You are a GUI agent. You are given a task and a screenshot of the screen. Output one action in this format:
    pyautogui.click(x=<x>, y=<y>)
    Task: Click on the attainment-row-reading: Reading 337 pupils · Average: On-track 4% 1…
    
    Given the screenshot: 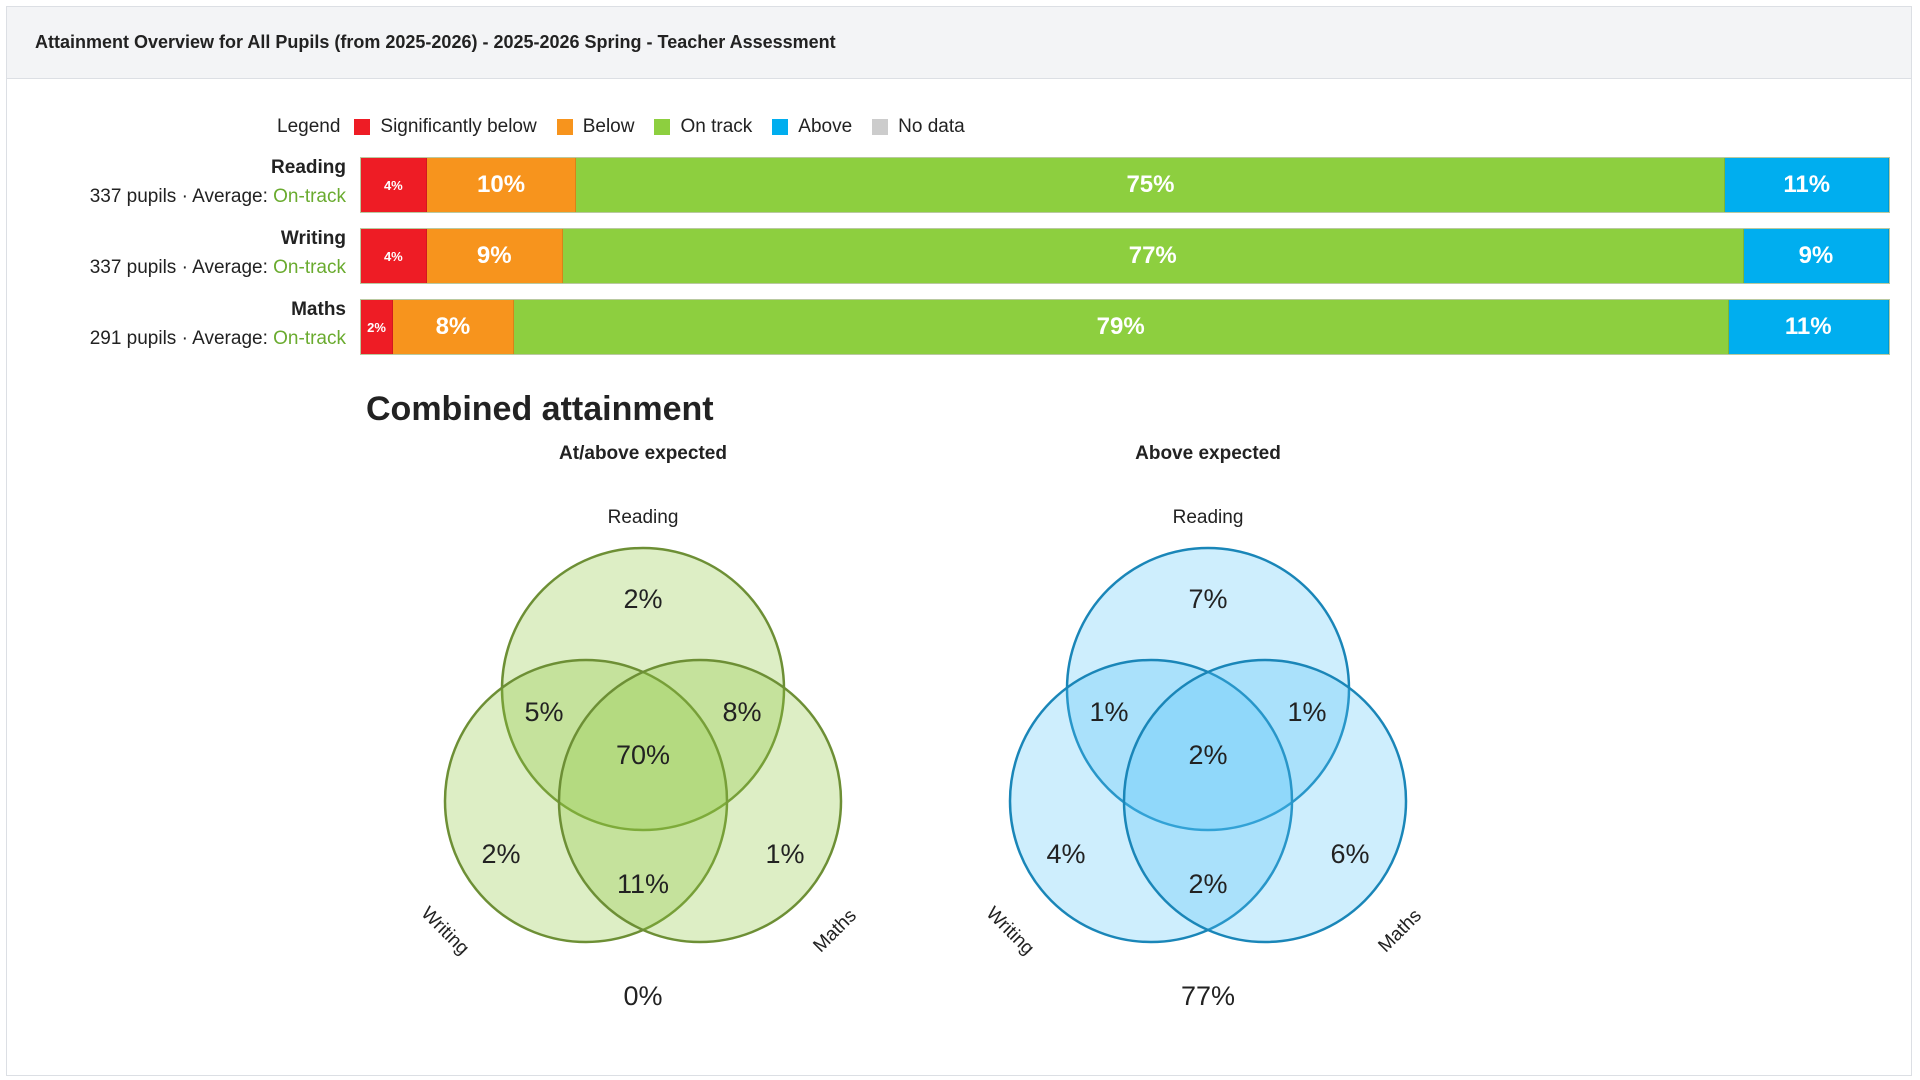 What is the action you would take?
    pyautogui.click(x=960, y=186)
    